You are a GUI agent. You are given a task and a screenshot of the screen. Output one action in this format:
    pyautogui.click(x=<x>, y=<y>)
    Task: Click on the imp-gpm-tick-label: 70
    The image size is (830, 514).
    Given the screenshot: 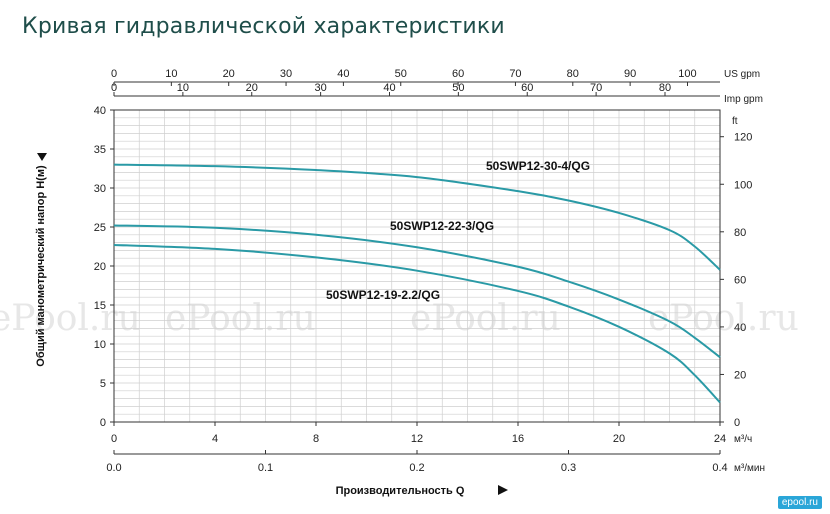 What is the action you would take?
    pyautogui.click(x=596, y=88)
    